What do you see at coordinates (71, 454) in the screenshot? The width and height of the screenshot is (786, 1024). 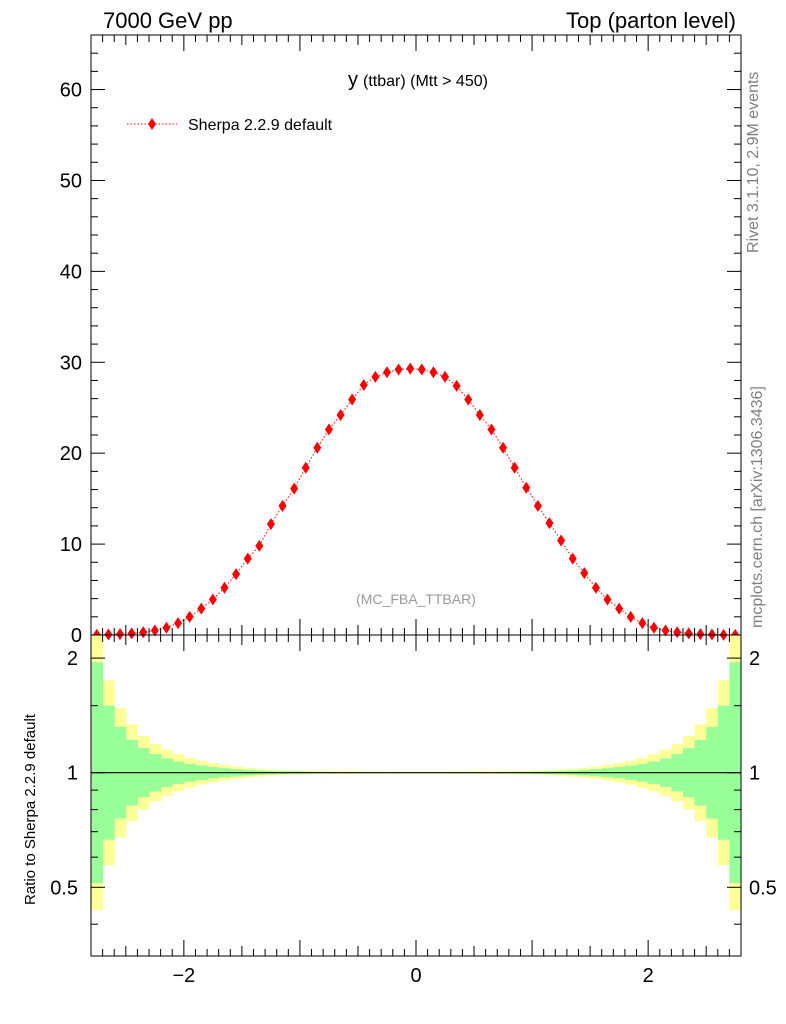 I see `y-tick-label: 20` at bounding box center [71, 454].